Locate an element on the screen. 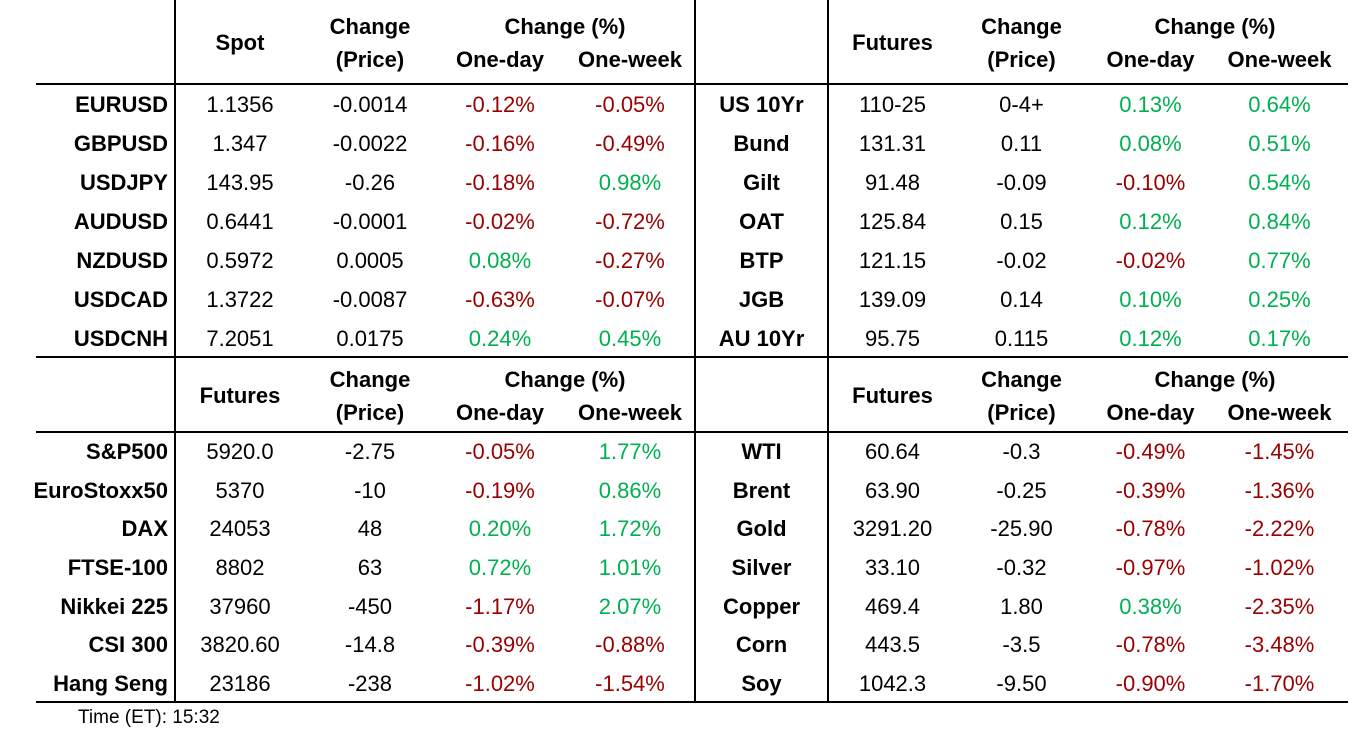  row-label: Hang Seng is located at coordinates (110, 683).